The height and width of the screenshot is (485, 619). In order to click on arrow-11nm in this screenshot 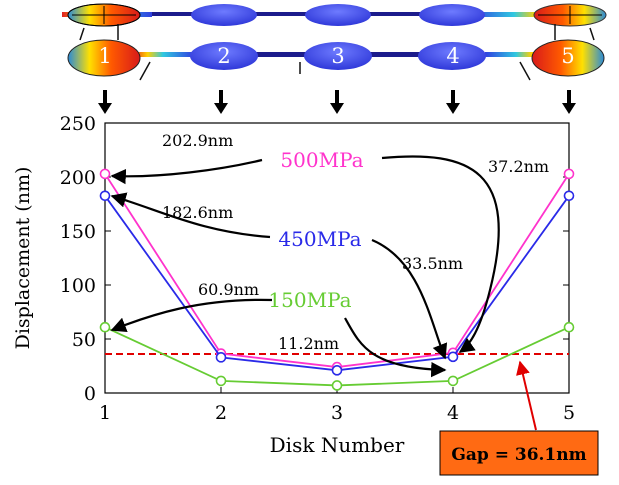, I will do `click(395, 347)`.